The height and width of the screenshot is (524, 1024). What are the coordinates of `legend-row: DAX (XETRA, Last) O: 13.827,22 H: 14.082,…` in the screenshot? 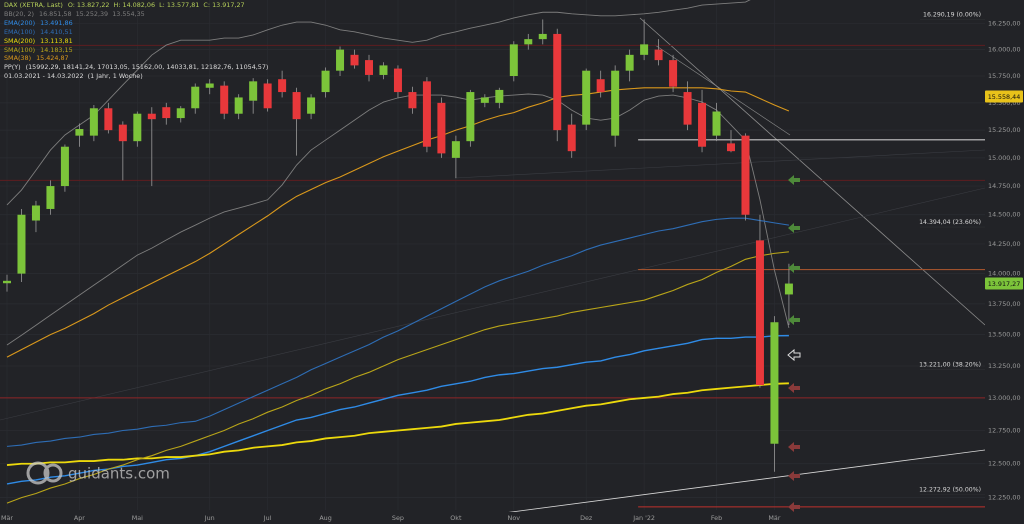 It's located at (136, 5).